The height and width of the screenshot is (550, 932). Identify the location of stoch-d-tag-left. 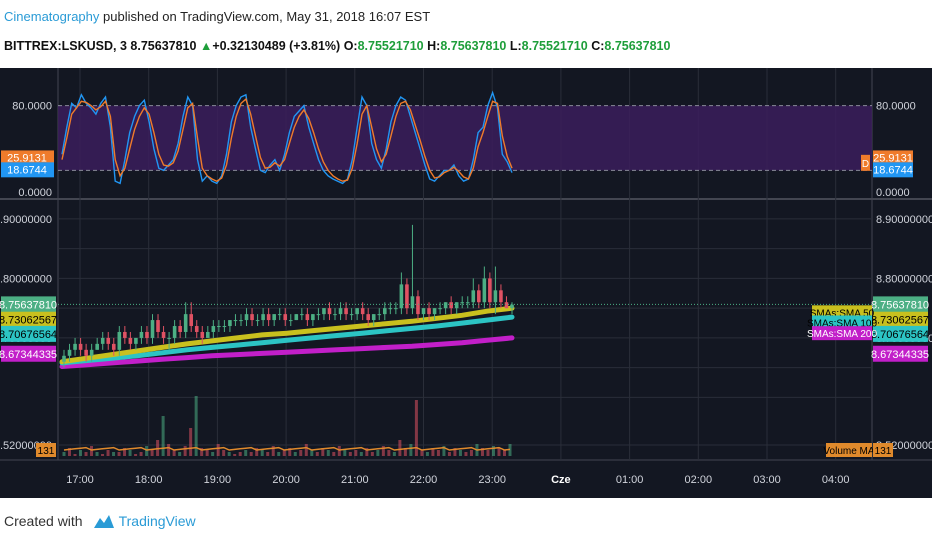
(27, 170).